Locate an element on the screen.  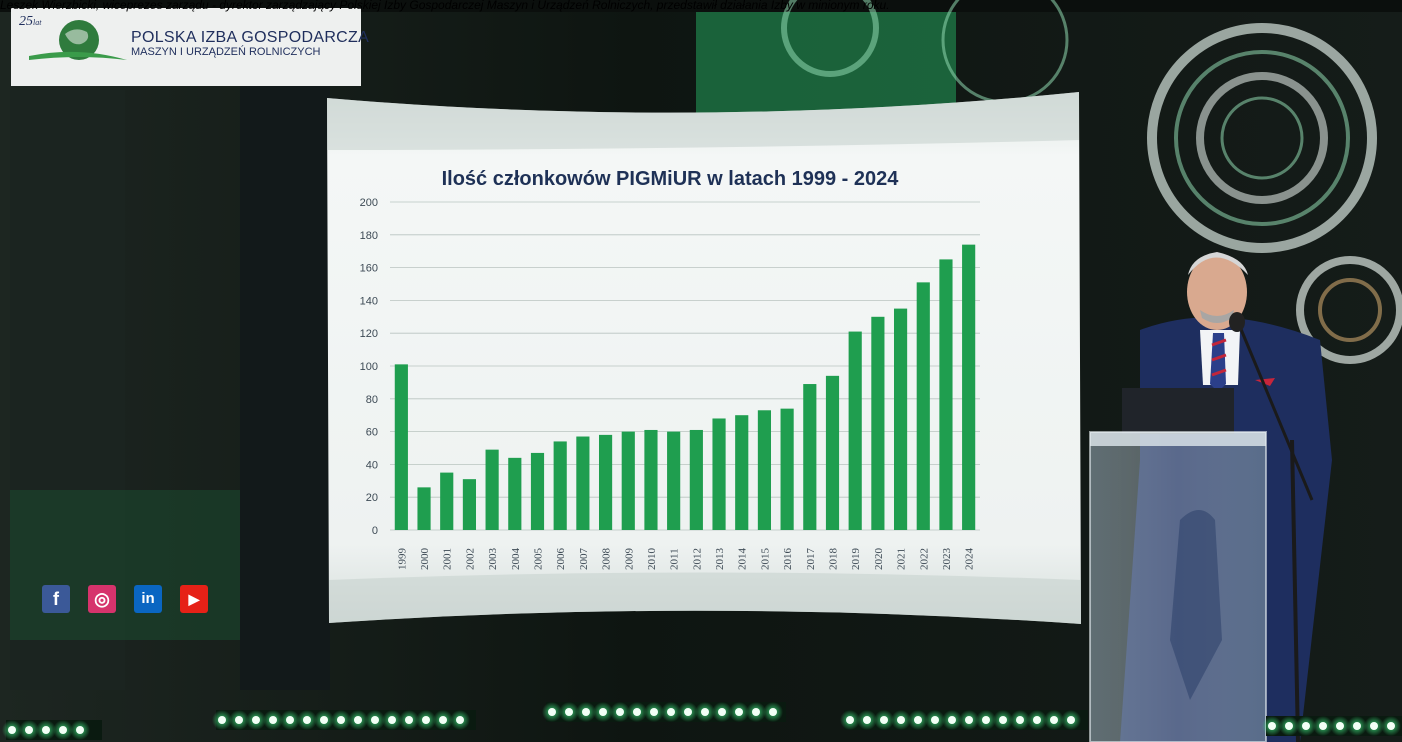
bar-2018 is located at coordinates (832, 452).